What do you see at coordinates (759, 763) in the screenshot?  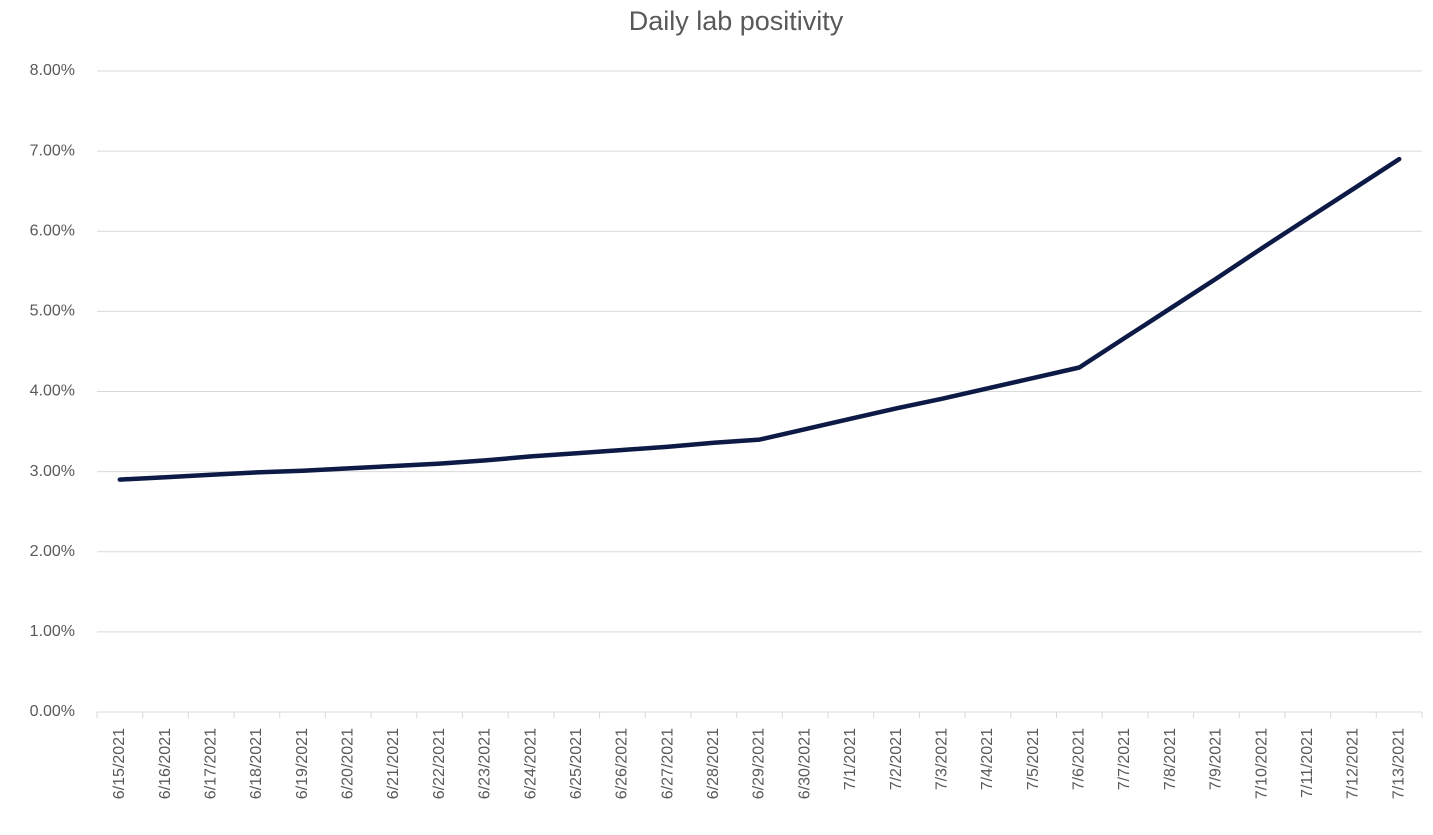 I see `x-tick-label: 6/29/2021` at bounding box center [759, 763].